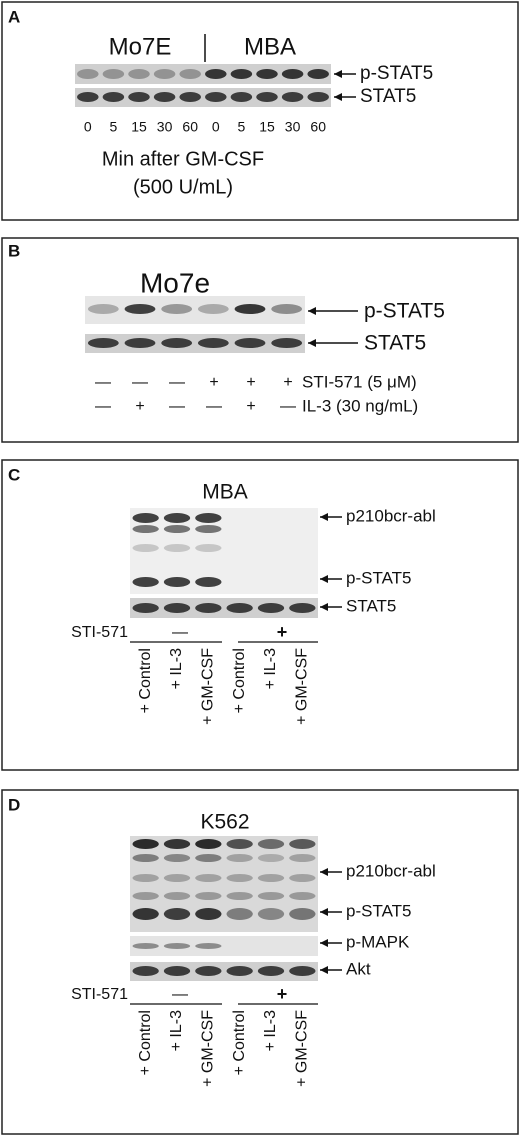  What do you see at coordinates (183, 159) in the screenshot?
I see `axis-label: Min after GM-CSF` at bounding box center [183, 159].